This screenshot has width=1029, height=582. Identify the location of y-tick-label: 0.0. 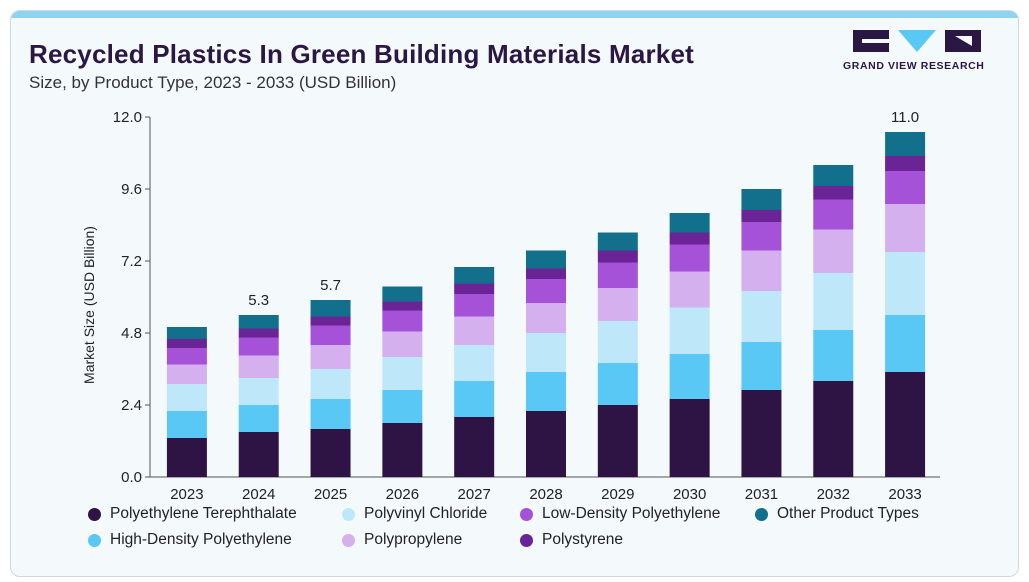
(131, 477).